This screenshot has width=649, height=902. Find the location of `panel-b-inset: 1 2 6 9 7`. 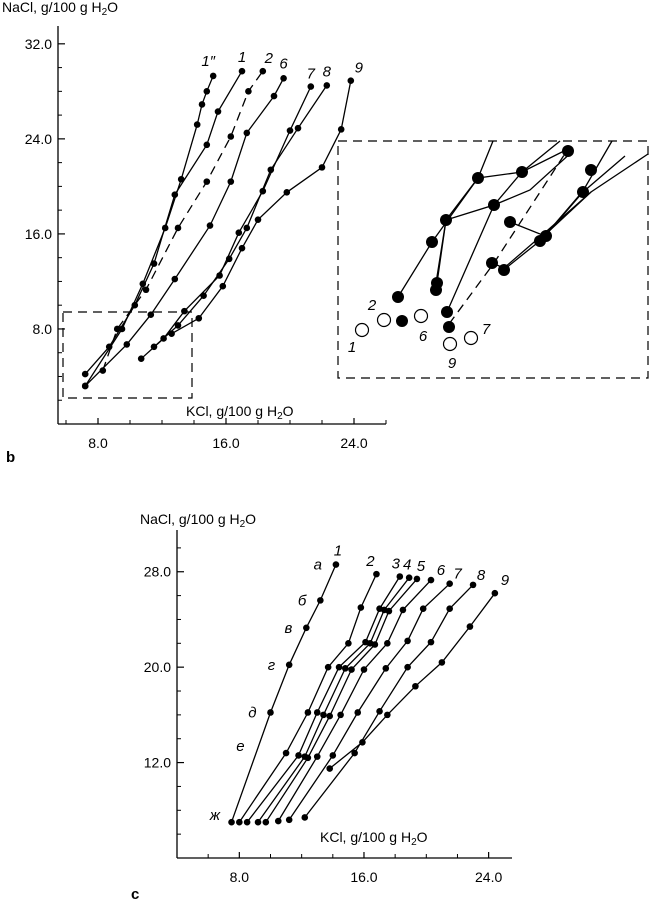

panel-b-inset: 1 2 6 9 7 is located at coordinates (493, 259).